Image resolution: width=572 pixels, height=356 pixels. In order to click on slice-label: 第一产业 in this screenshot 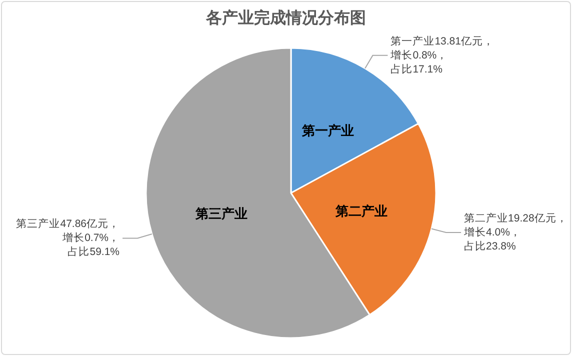, I will do `click(327, 130)`.